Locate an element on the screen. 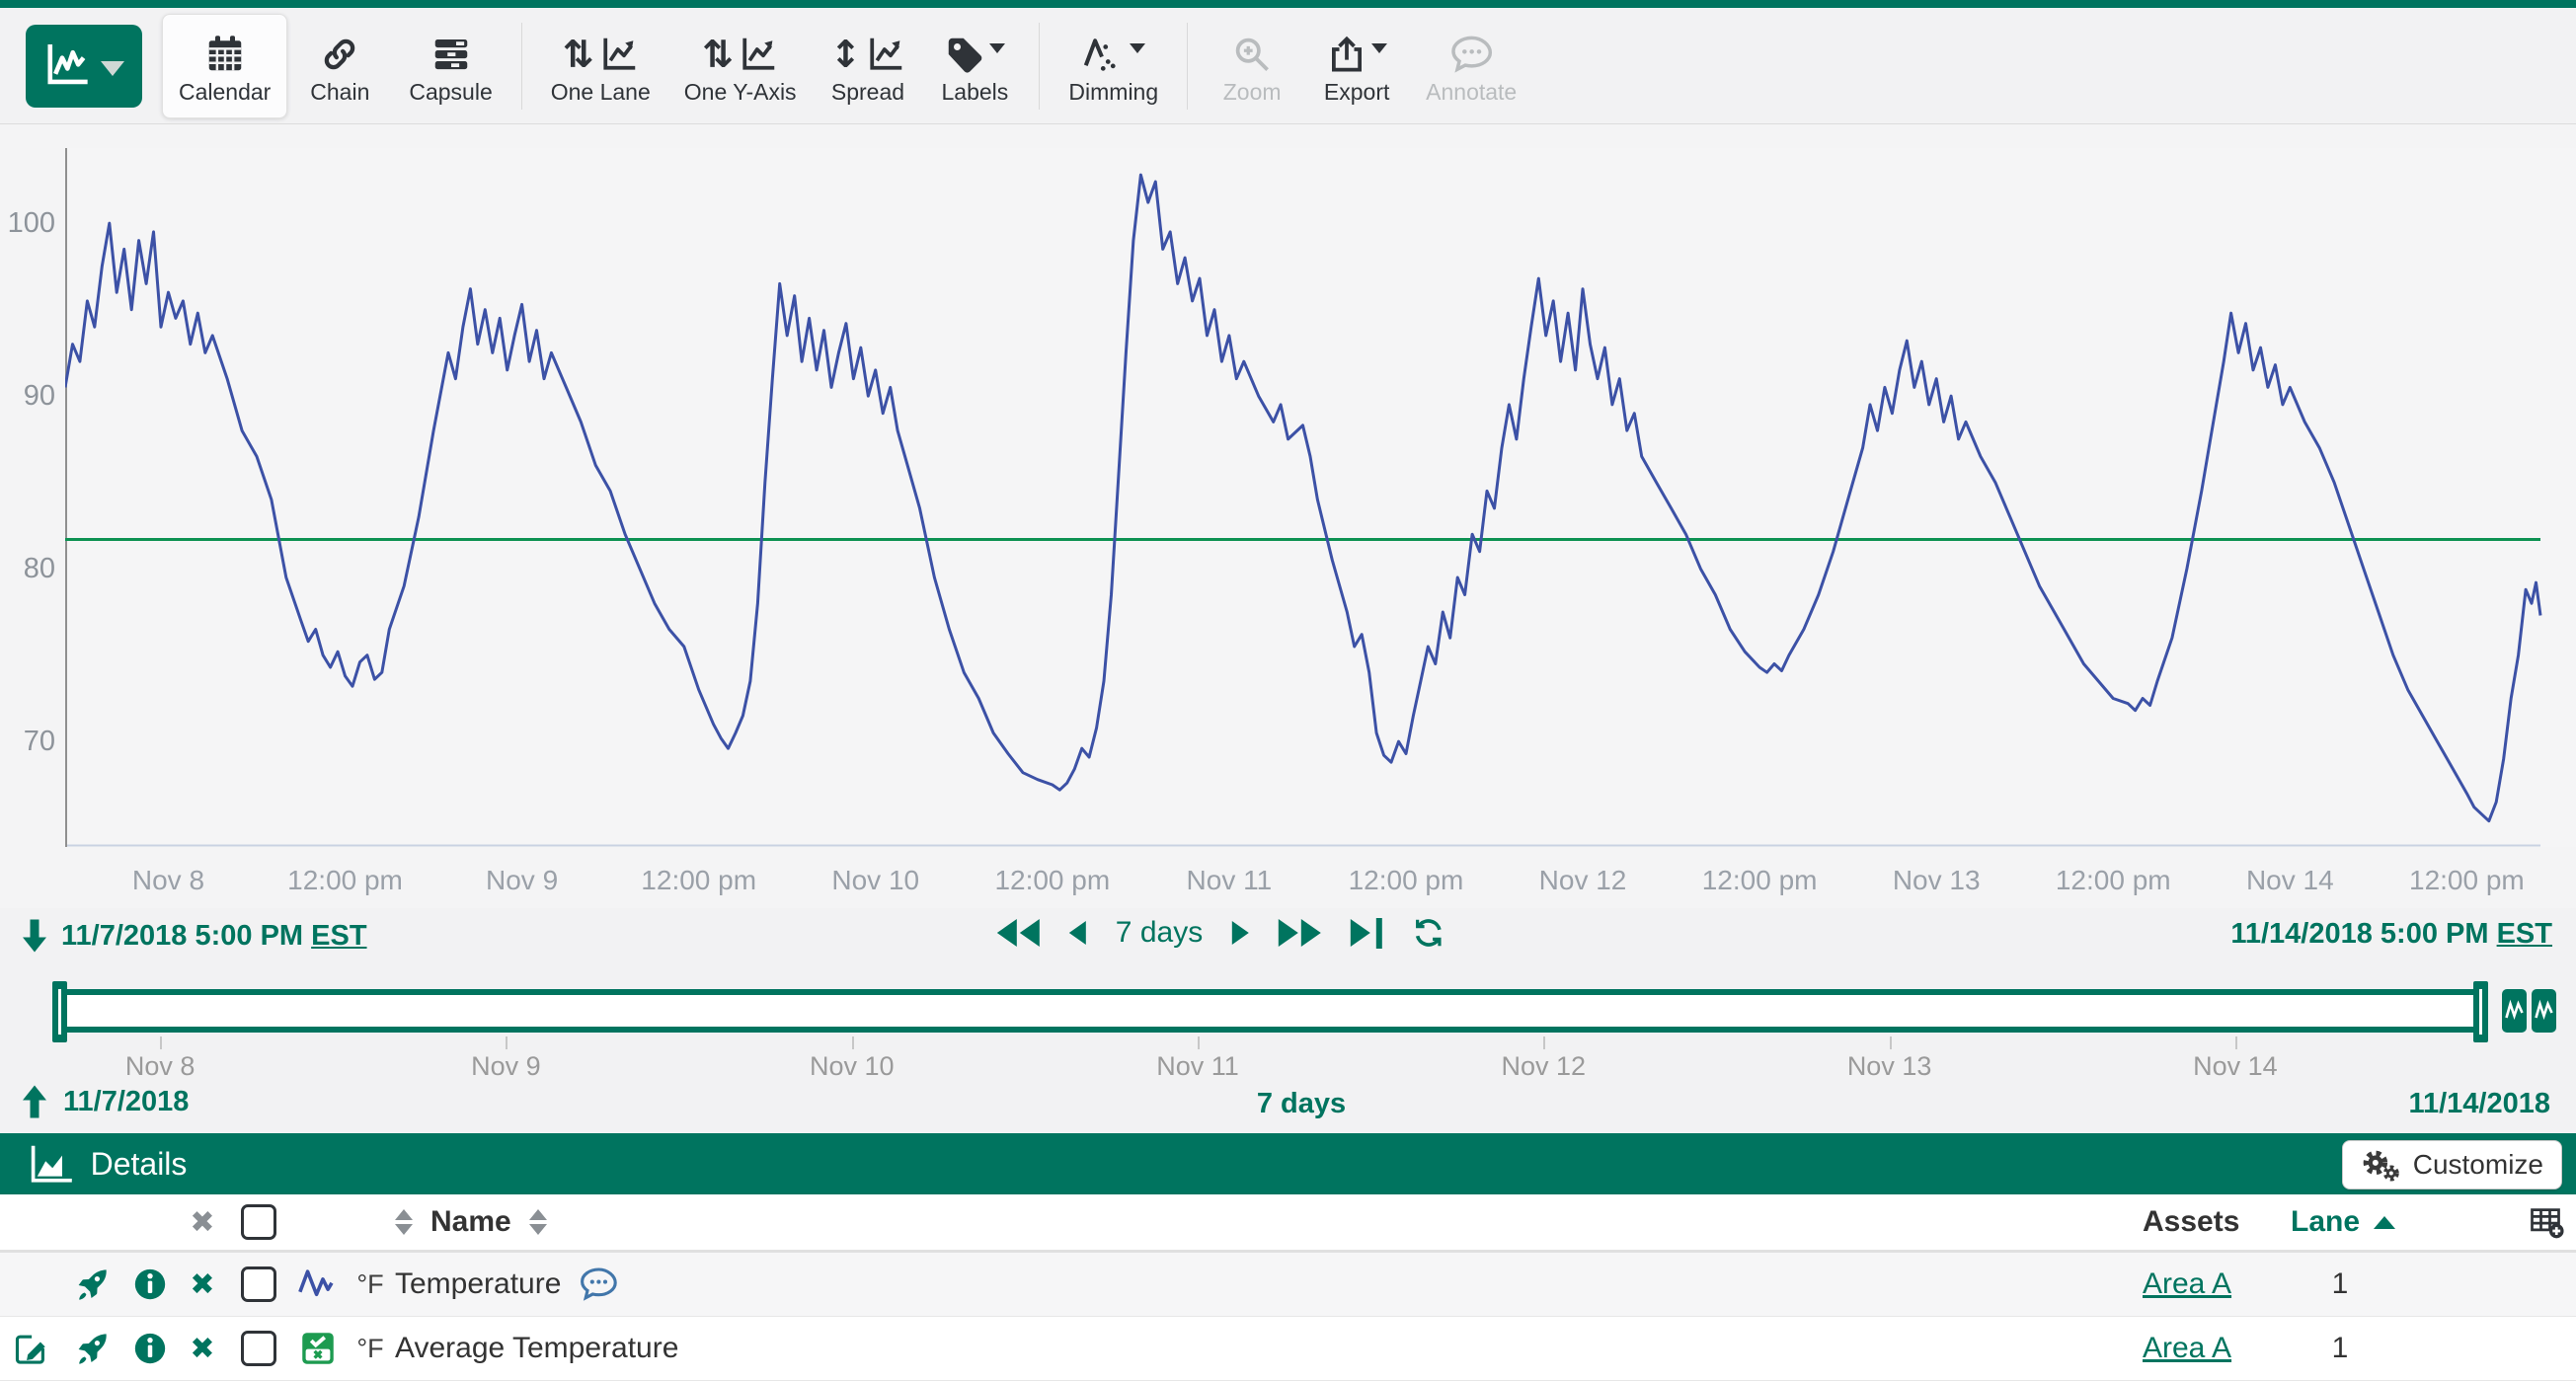 The width and height of the screenshot is (2576, 1381). toolbar-one-lane-button: ⇅ One Lane is located at coordinates (600, 66).